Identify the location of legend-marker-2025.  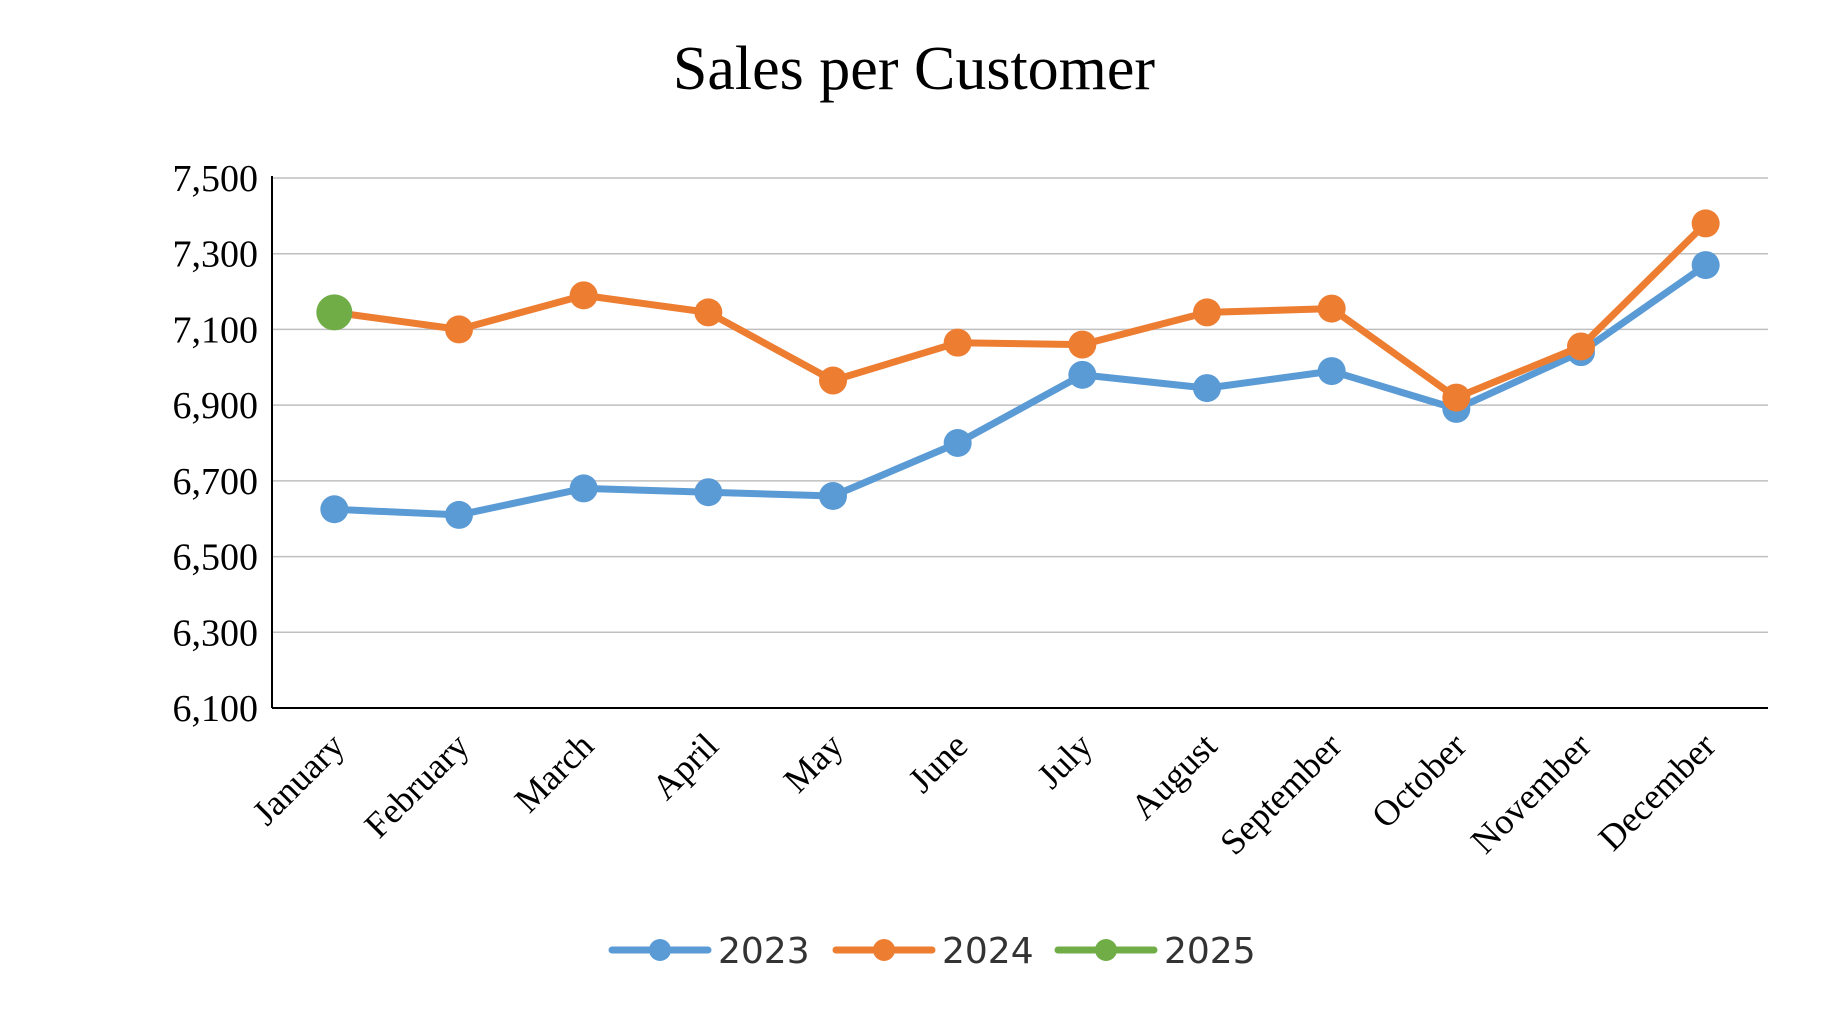
(1106, 950).